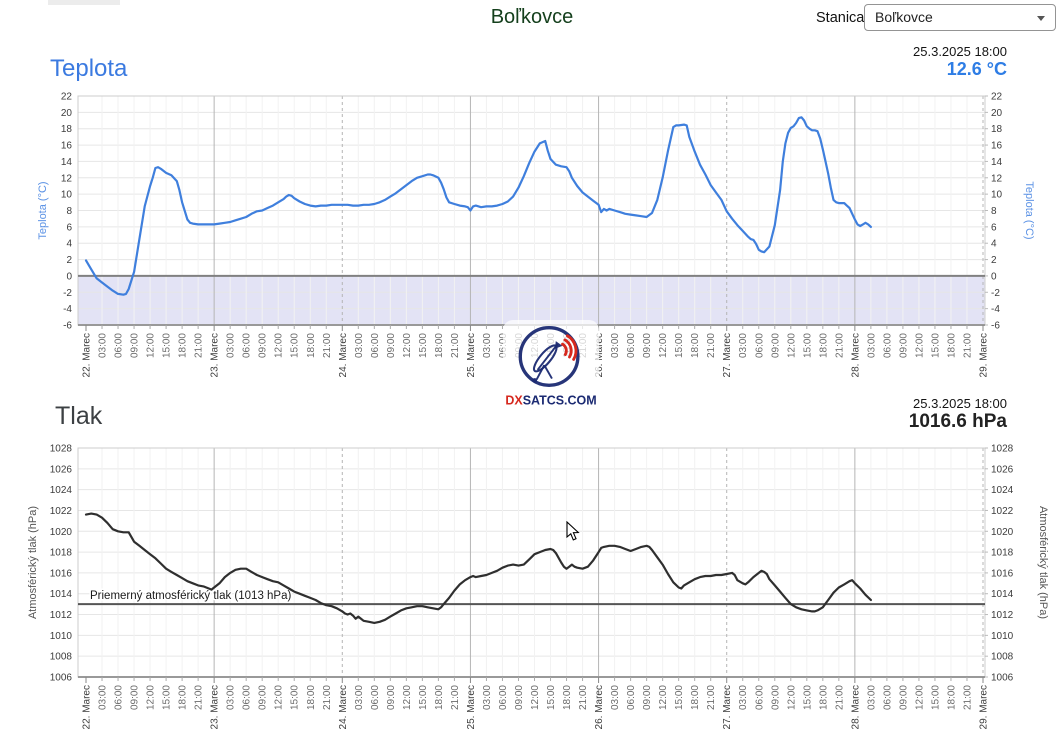  I want to click on dxsatcs-watermark: DXSATCS.COM, so click(551, 368).